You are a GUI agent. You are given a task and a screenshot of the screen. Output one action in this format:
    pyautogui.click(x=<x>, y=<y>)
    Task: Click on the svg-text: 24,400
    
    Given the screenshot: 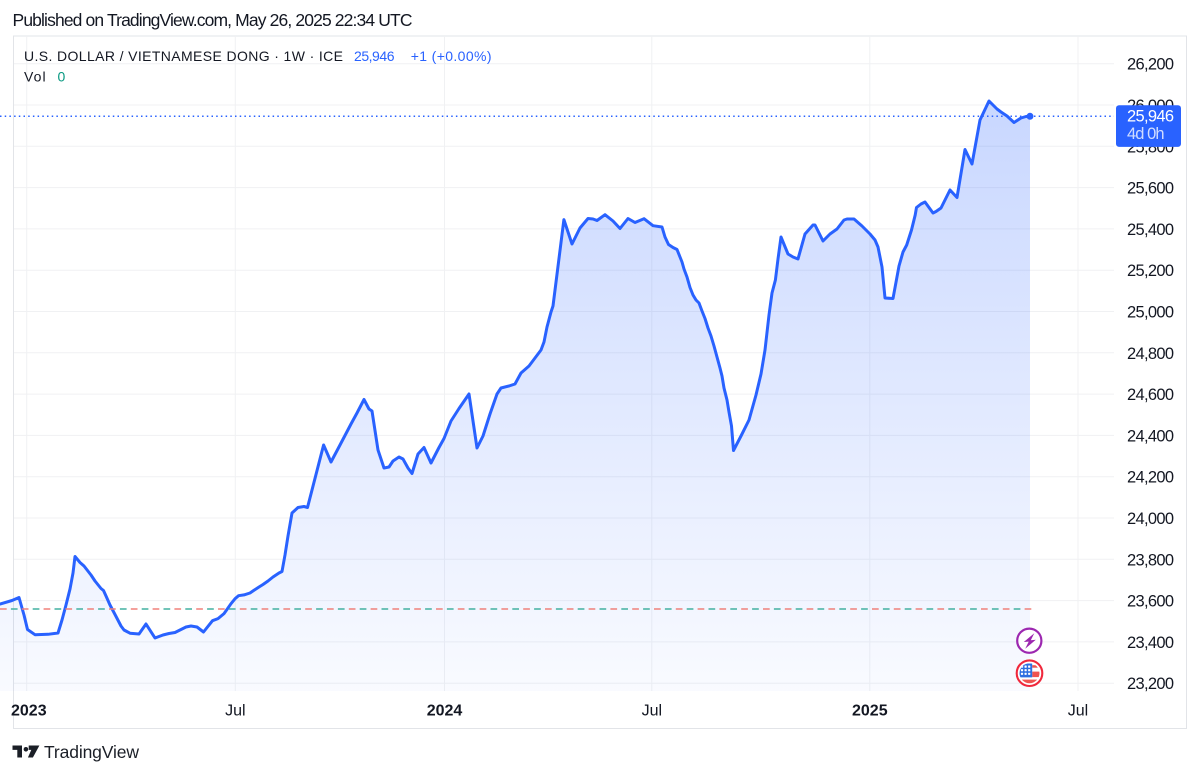 What is the action you would take?
    pyautogui.click(x=1150, y=436)
    